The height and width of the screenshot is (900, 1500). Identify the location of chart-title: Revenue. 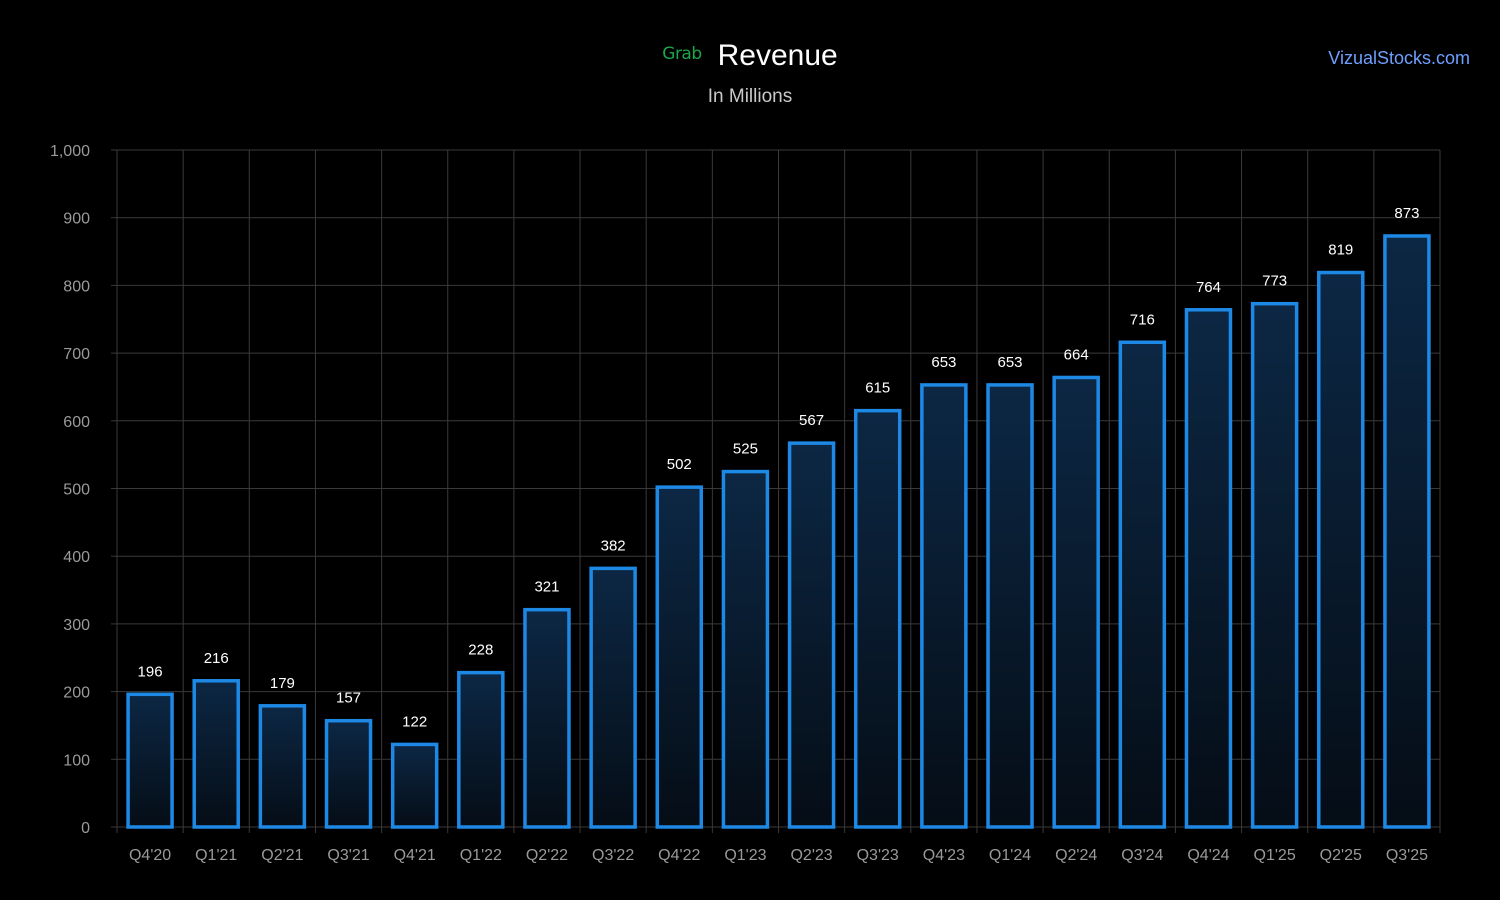
(777, 55).